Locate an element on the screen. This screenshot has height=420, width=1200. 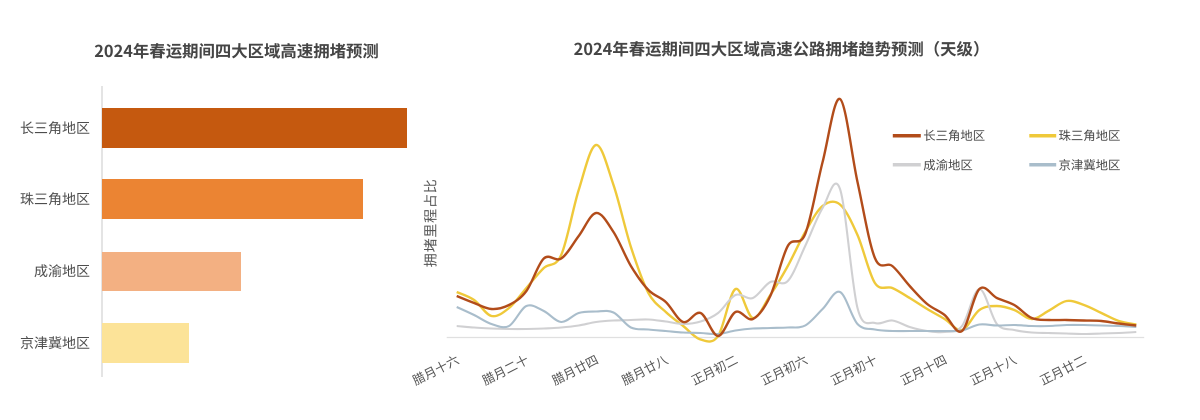
svg-text: 正月十八 is located at coordinates (993, 369).